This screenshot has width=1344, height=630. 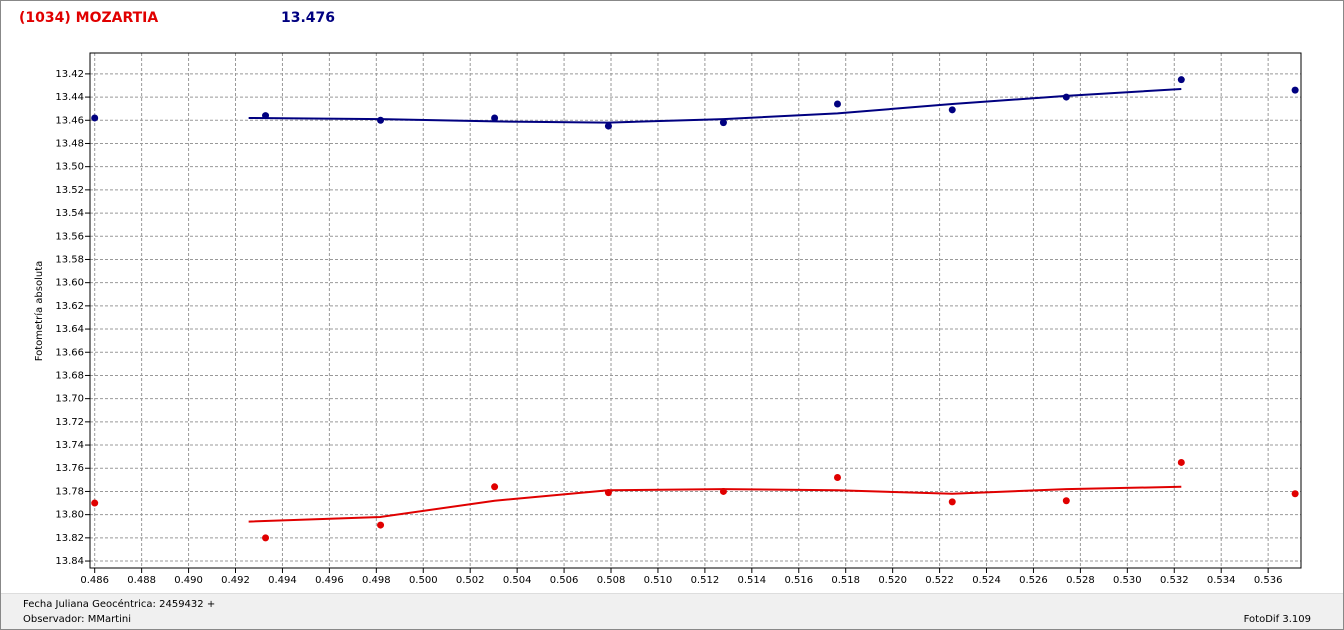 What do you see at coordinates (1221, 580) in the screenshot?
I see `x-tick-label: 0.534` at bounding box center [1221, 580].